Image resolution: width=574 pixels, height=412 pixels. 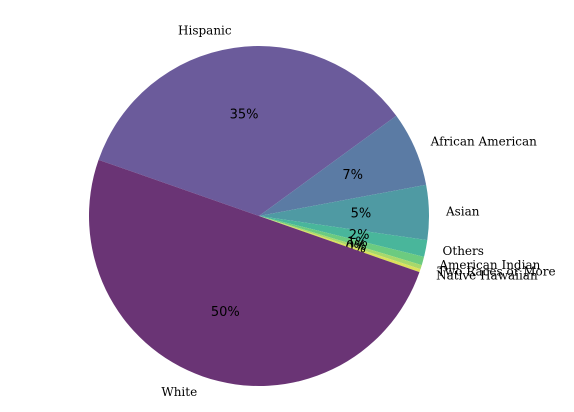 What do you see at coordinates (462, 212) in the screenshot?
I see `category-label: Asian` at bounding box center [462, 212].